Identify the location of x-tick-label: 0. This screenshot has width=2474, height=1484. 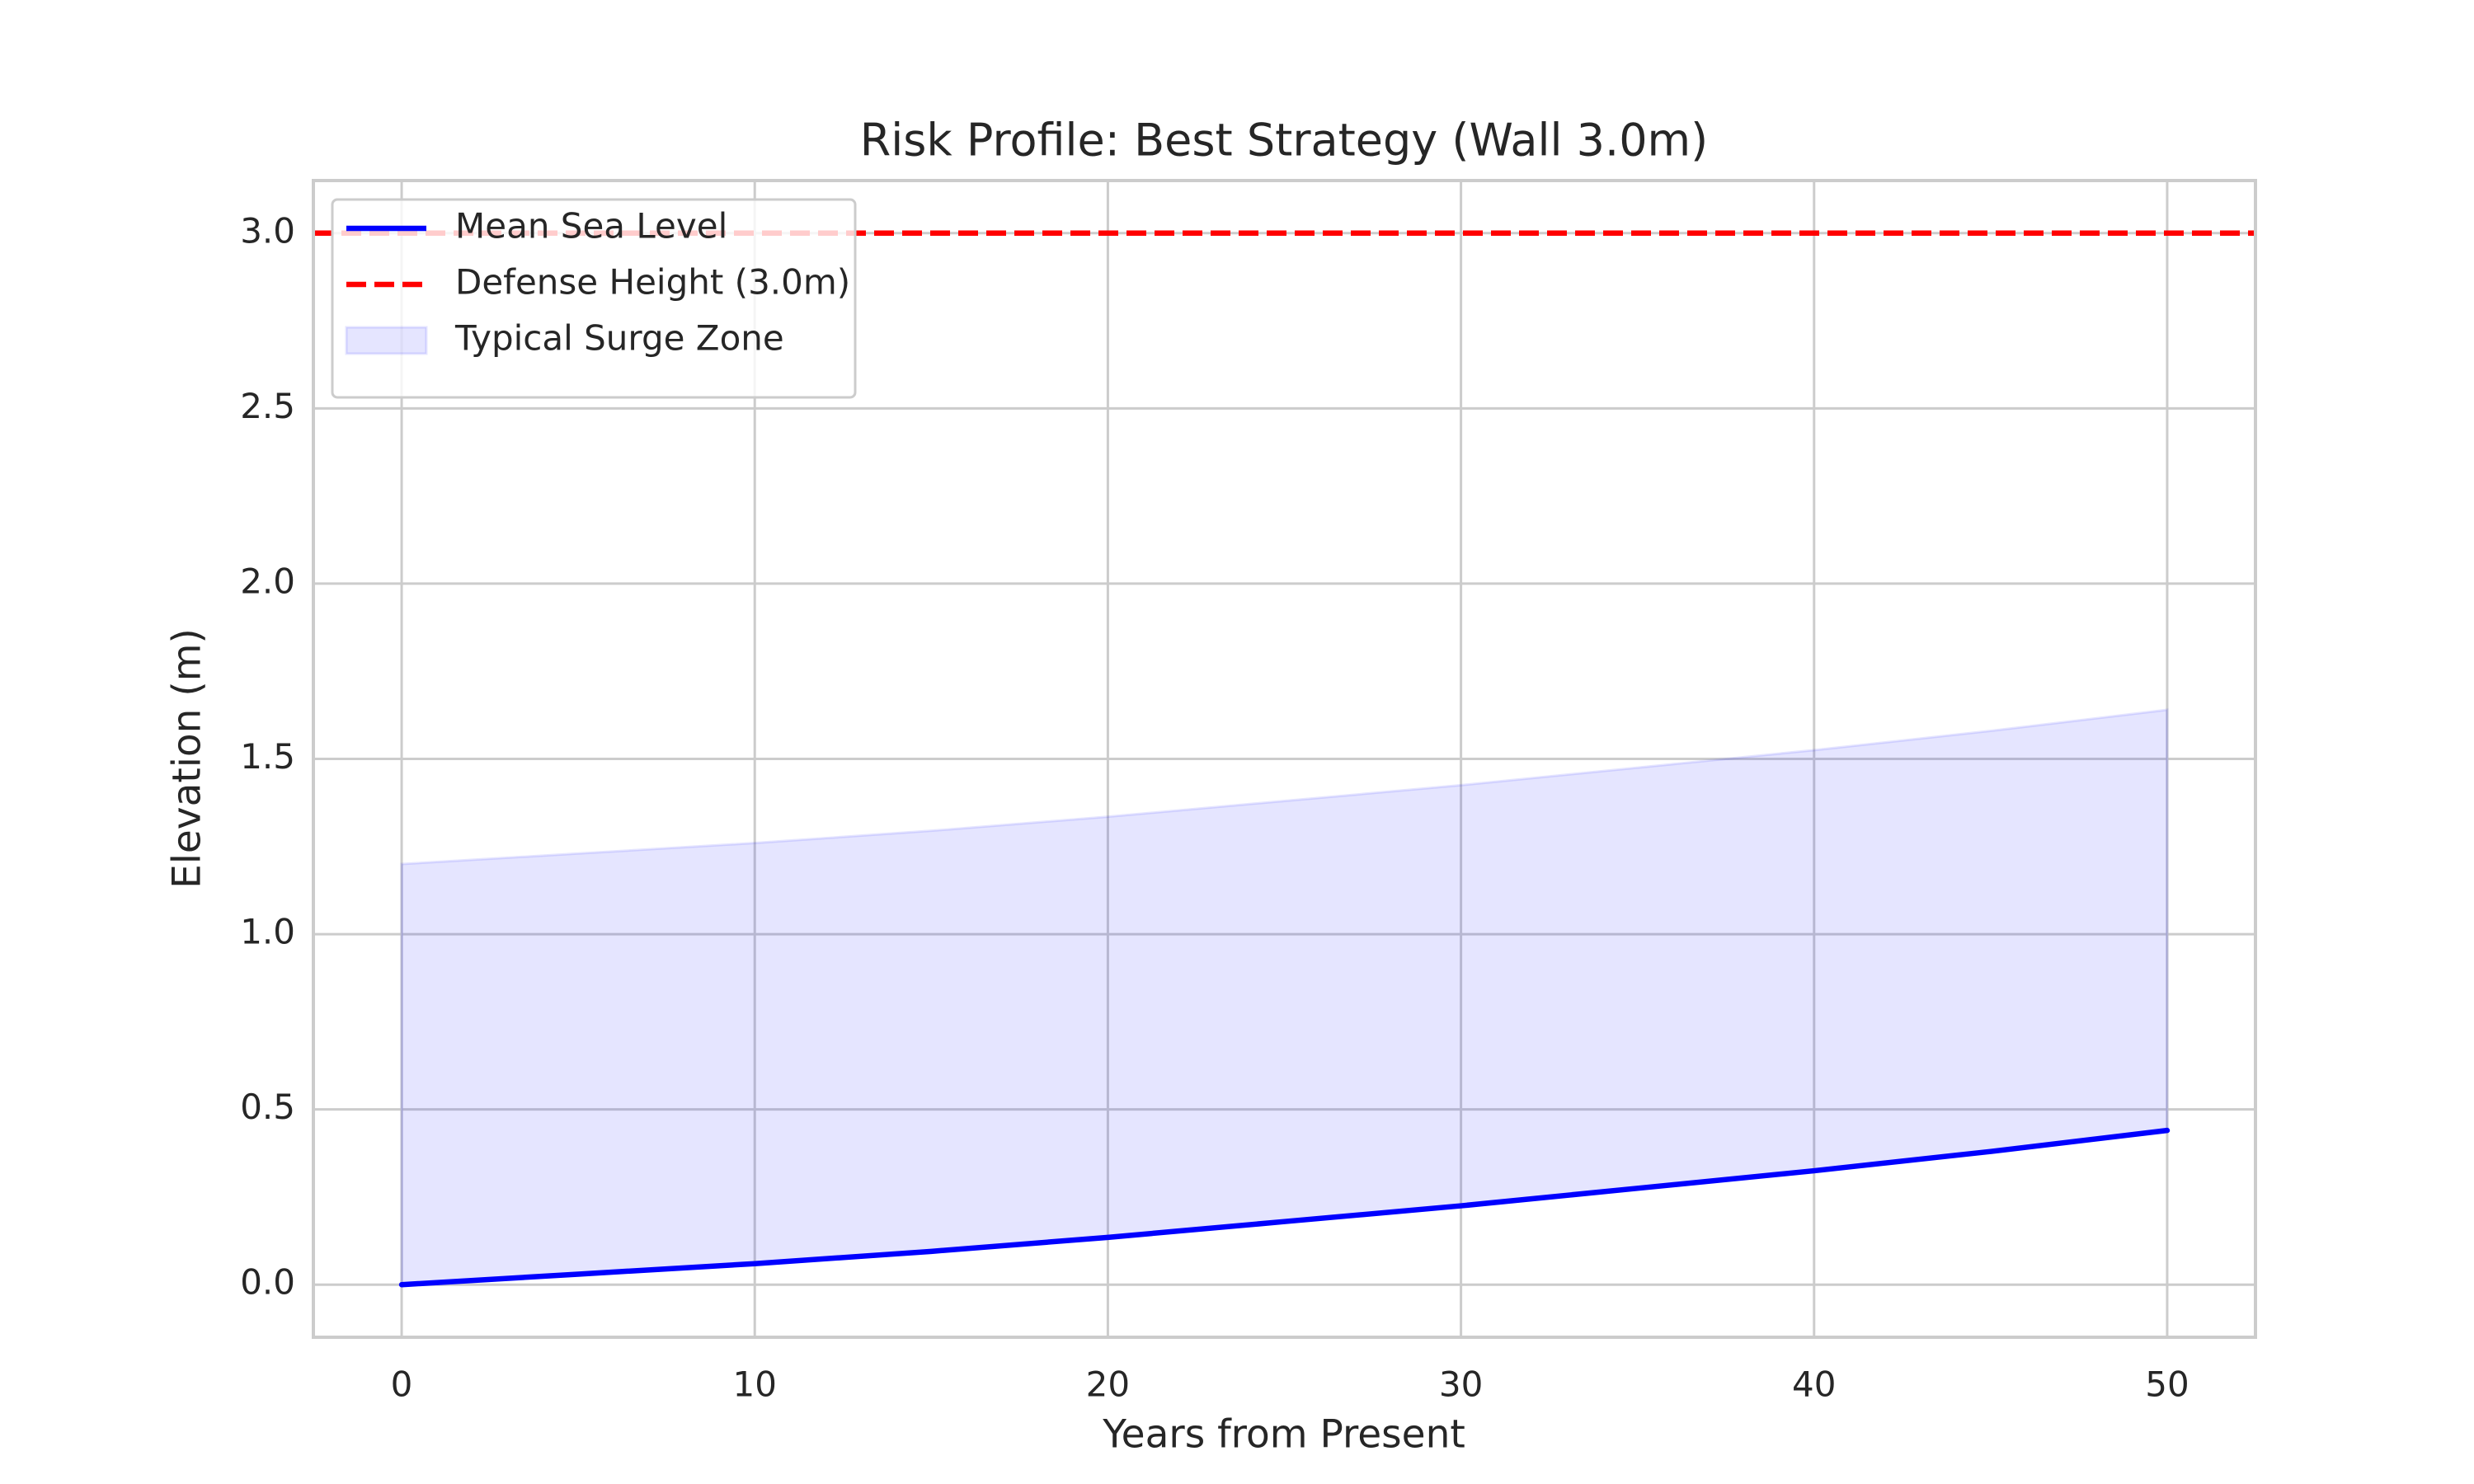
(402, 1384).